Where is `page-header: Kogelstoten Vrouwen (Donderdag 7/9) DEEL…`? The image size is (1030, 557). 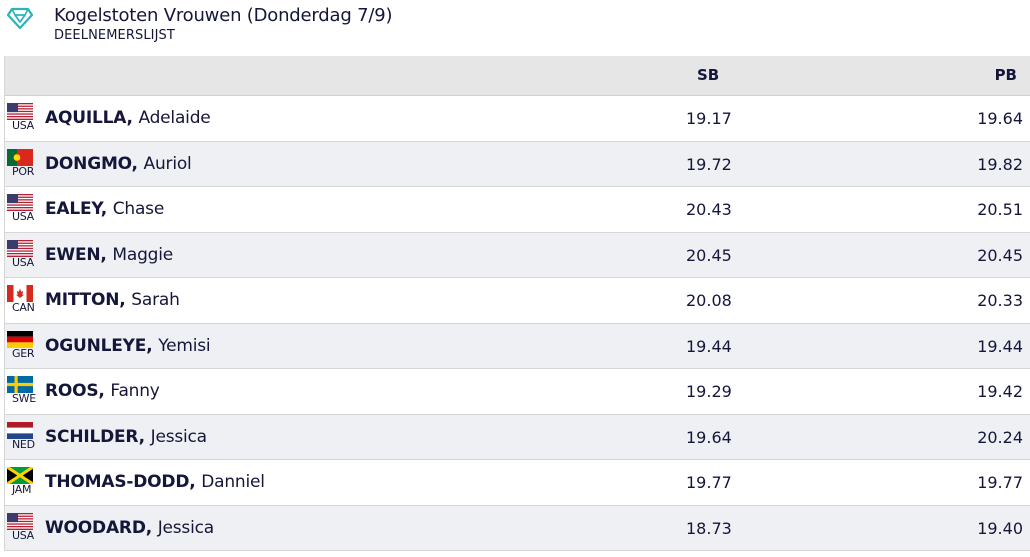 page-header: Kogelstoten Vrouwen (Donderdag 7/9) DEEL… is located at coordinates (515, 28).